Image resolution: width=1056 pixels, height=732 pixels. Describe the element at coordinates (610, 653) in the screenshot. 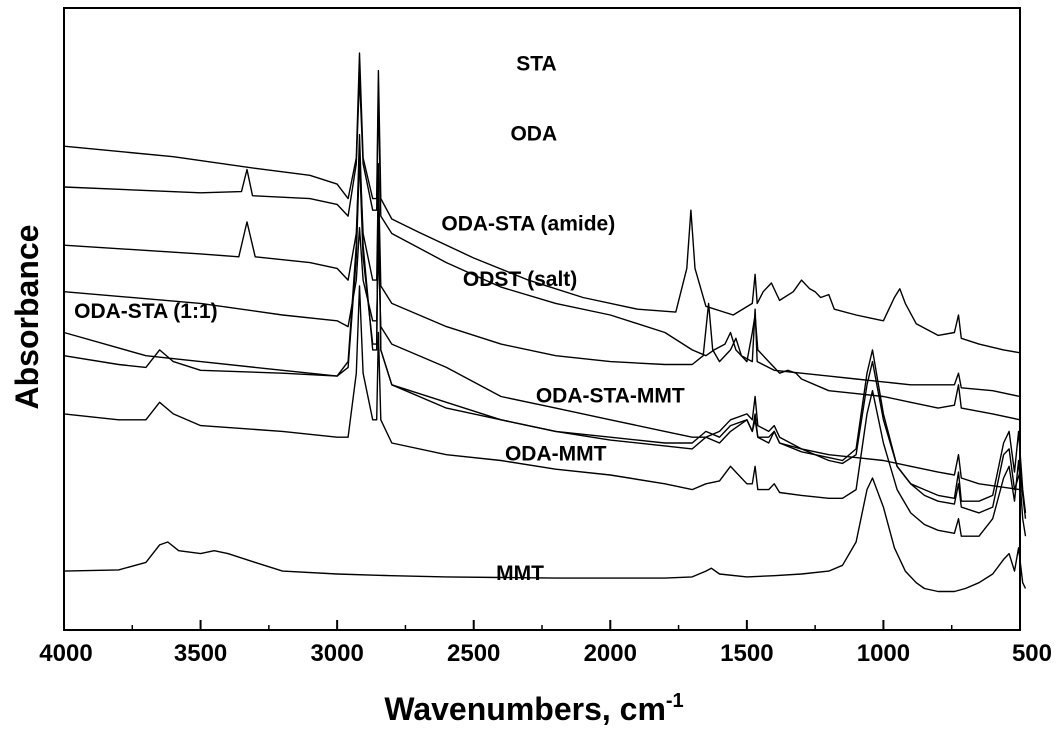

I see `x-tick-label-2000: 2000` at that location.